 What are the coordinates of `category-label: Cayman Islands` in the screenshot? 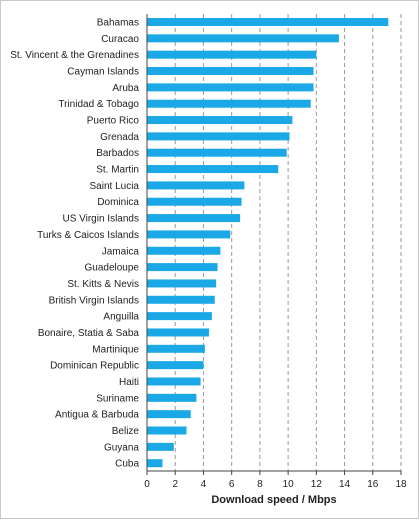 It's located at (103, 72).